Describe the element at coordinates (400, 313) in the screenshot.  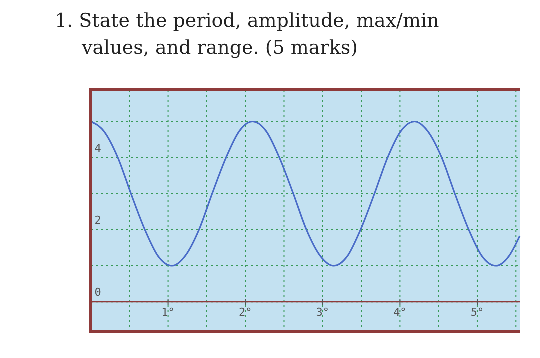
I see `x-tick-label: 4°` at that location.